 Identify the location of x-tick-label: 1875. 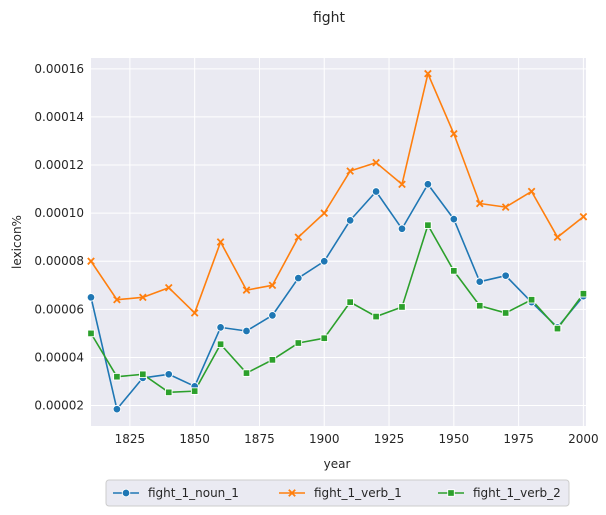
(259, 439).